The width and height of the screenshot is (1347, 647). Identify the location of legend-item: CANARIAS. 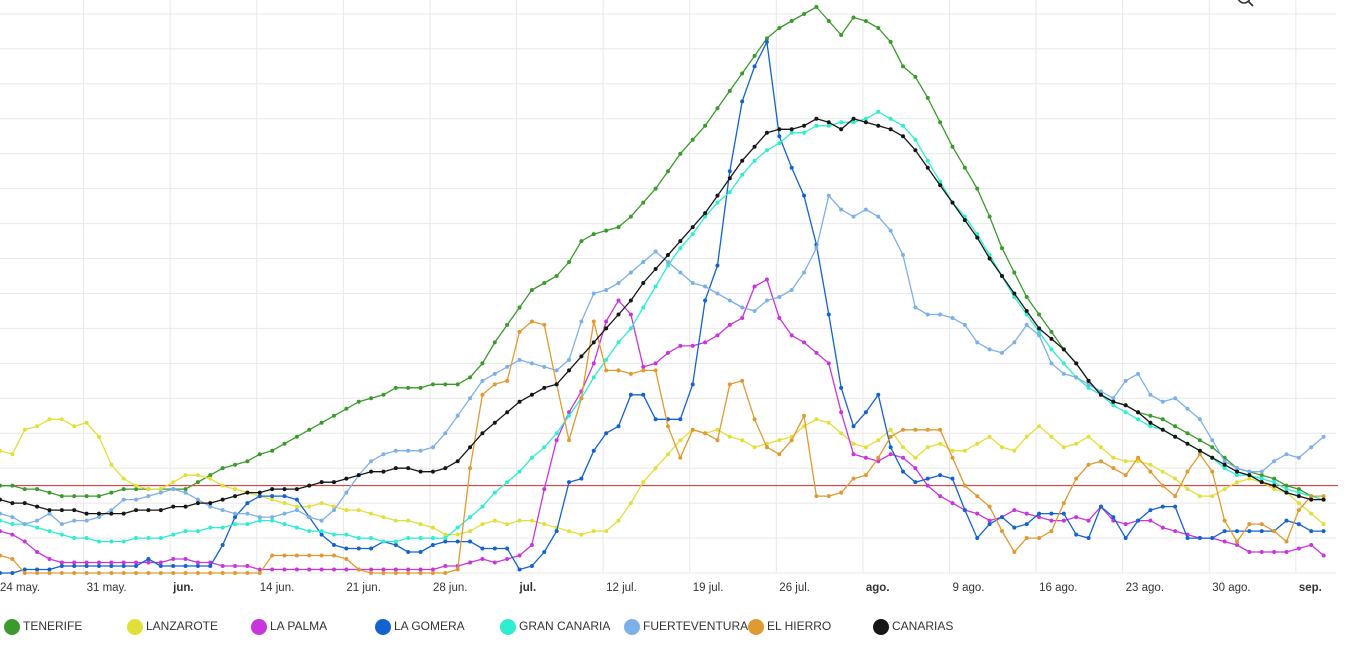
(913, 627).